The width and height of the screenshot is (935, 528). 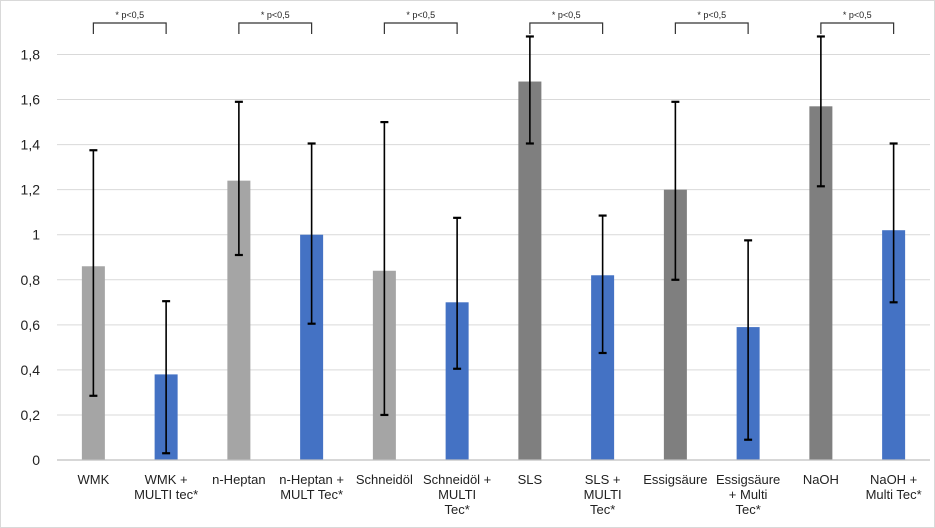 What do you see at coordinates (821, 479) in the screenshot?
I see `x-category-label: NaOH` at bounding box center [821, 479].